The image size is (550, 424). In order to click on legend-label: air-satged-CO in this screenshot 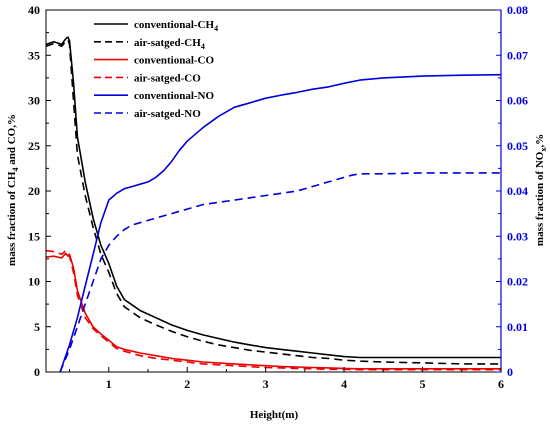, I will do `click(167, 78)`.